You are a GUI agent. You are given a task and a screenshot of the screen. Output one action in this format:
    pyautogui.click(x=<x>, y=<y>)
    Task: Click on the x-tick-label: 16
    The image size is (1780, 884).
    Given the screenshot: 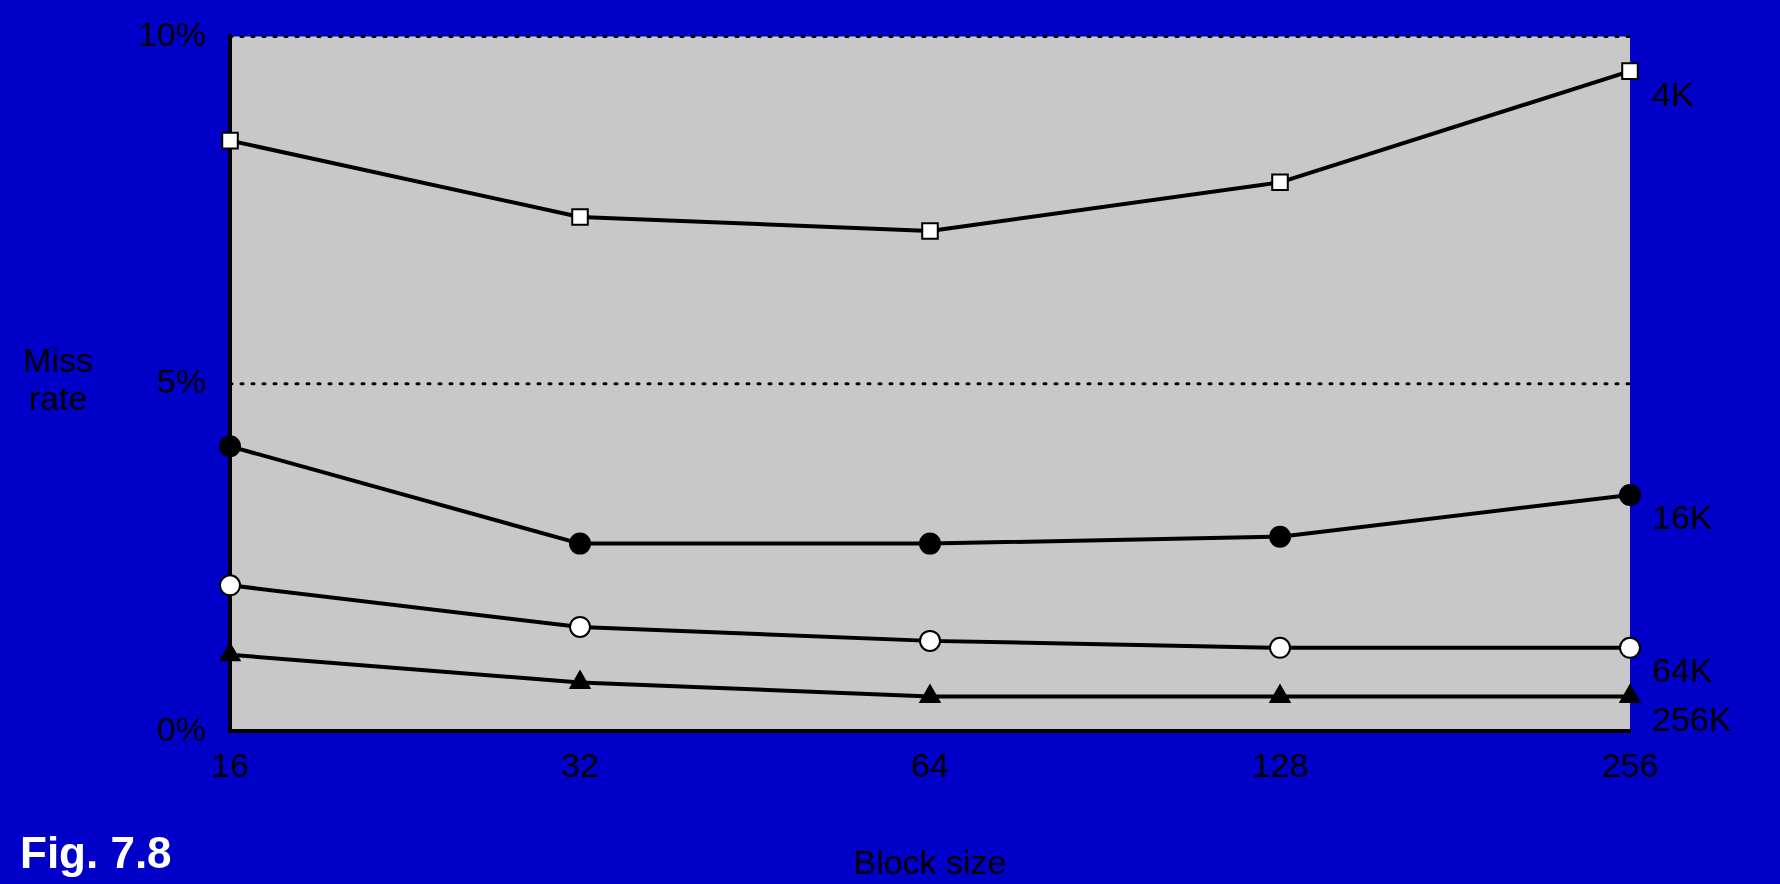 What is the action you would take?
    pyautogui.click(x=230, y=764)
    